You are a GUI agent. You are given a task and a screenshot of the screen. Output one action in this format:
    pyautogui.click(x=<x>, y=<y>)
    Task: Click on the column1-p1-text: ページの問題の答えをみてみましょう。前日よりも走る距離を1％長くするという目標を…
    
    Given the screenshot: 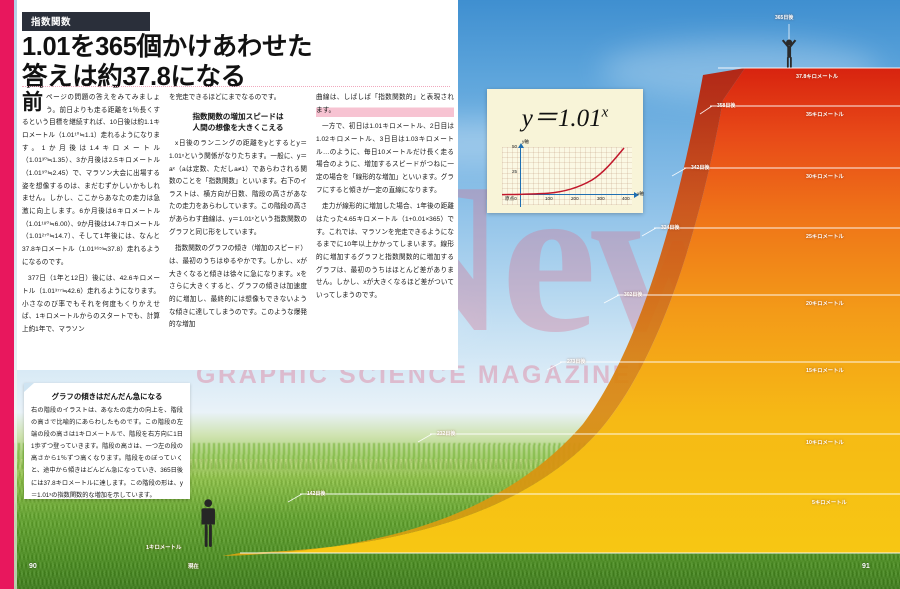 What is the action you would take?
    pyautogui.click(x=91, y=180)
    